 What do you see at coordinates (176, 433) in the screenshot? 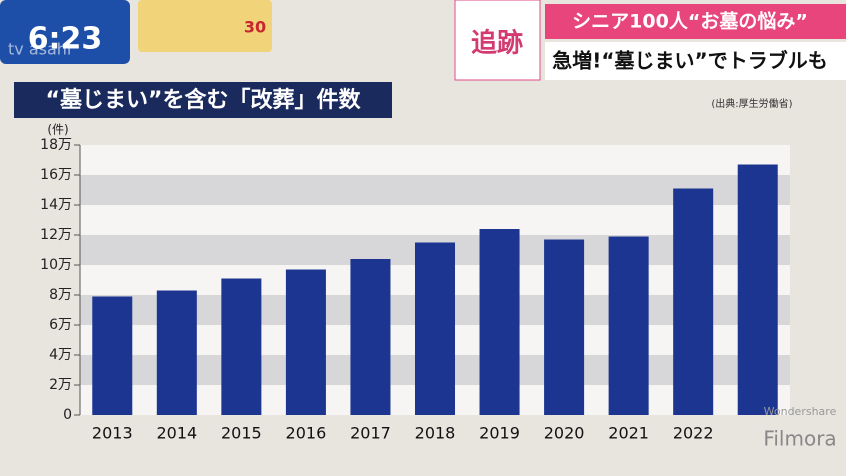
I see `x-tick-label: 2014` at bounding box center [176, 433].